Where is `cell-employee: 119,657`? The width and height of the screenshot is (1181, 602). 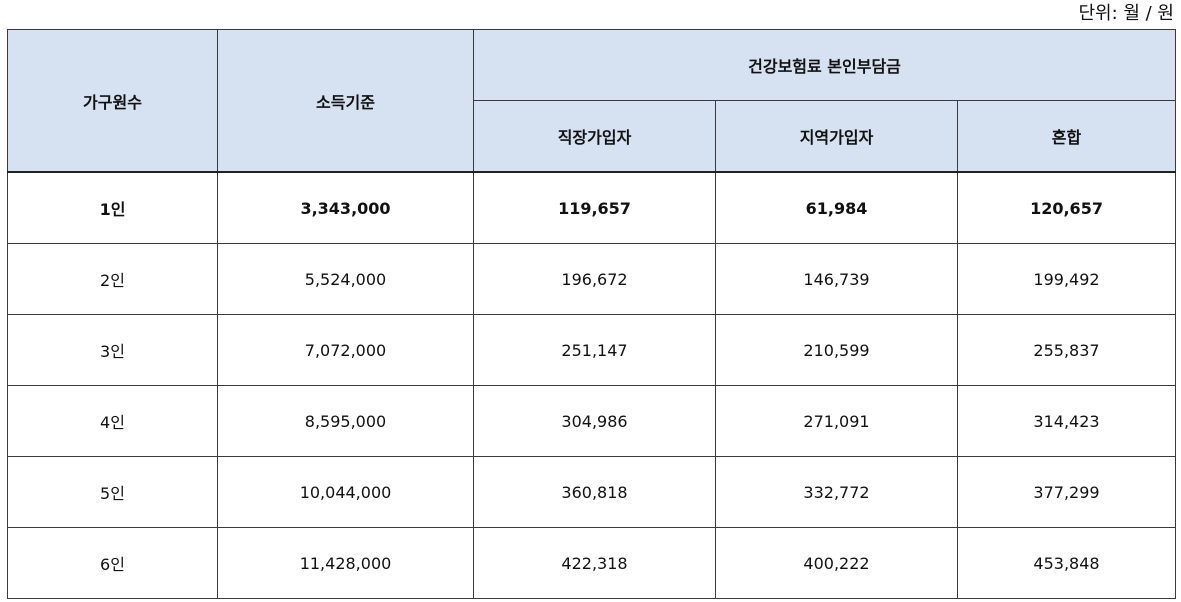
cell-employee: 119,657 is located at coordinates (594, 207).